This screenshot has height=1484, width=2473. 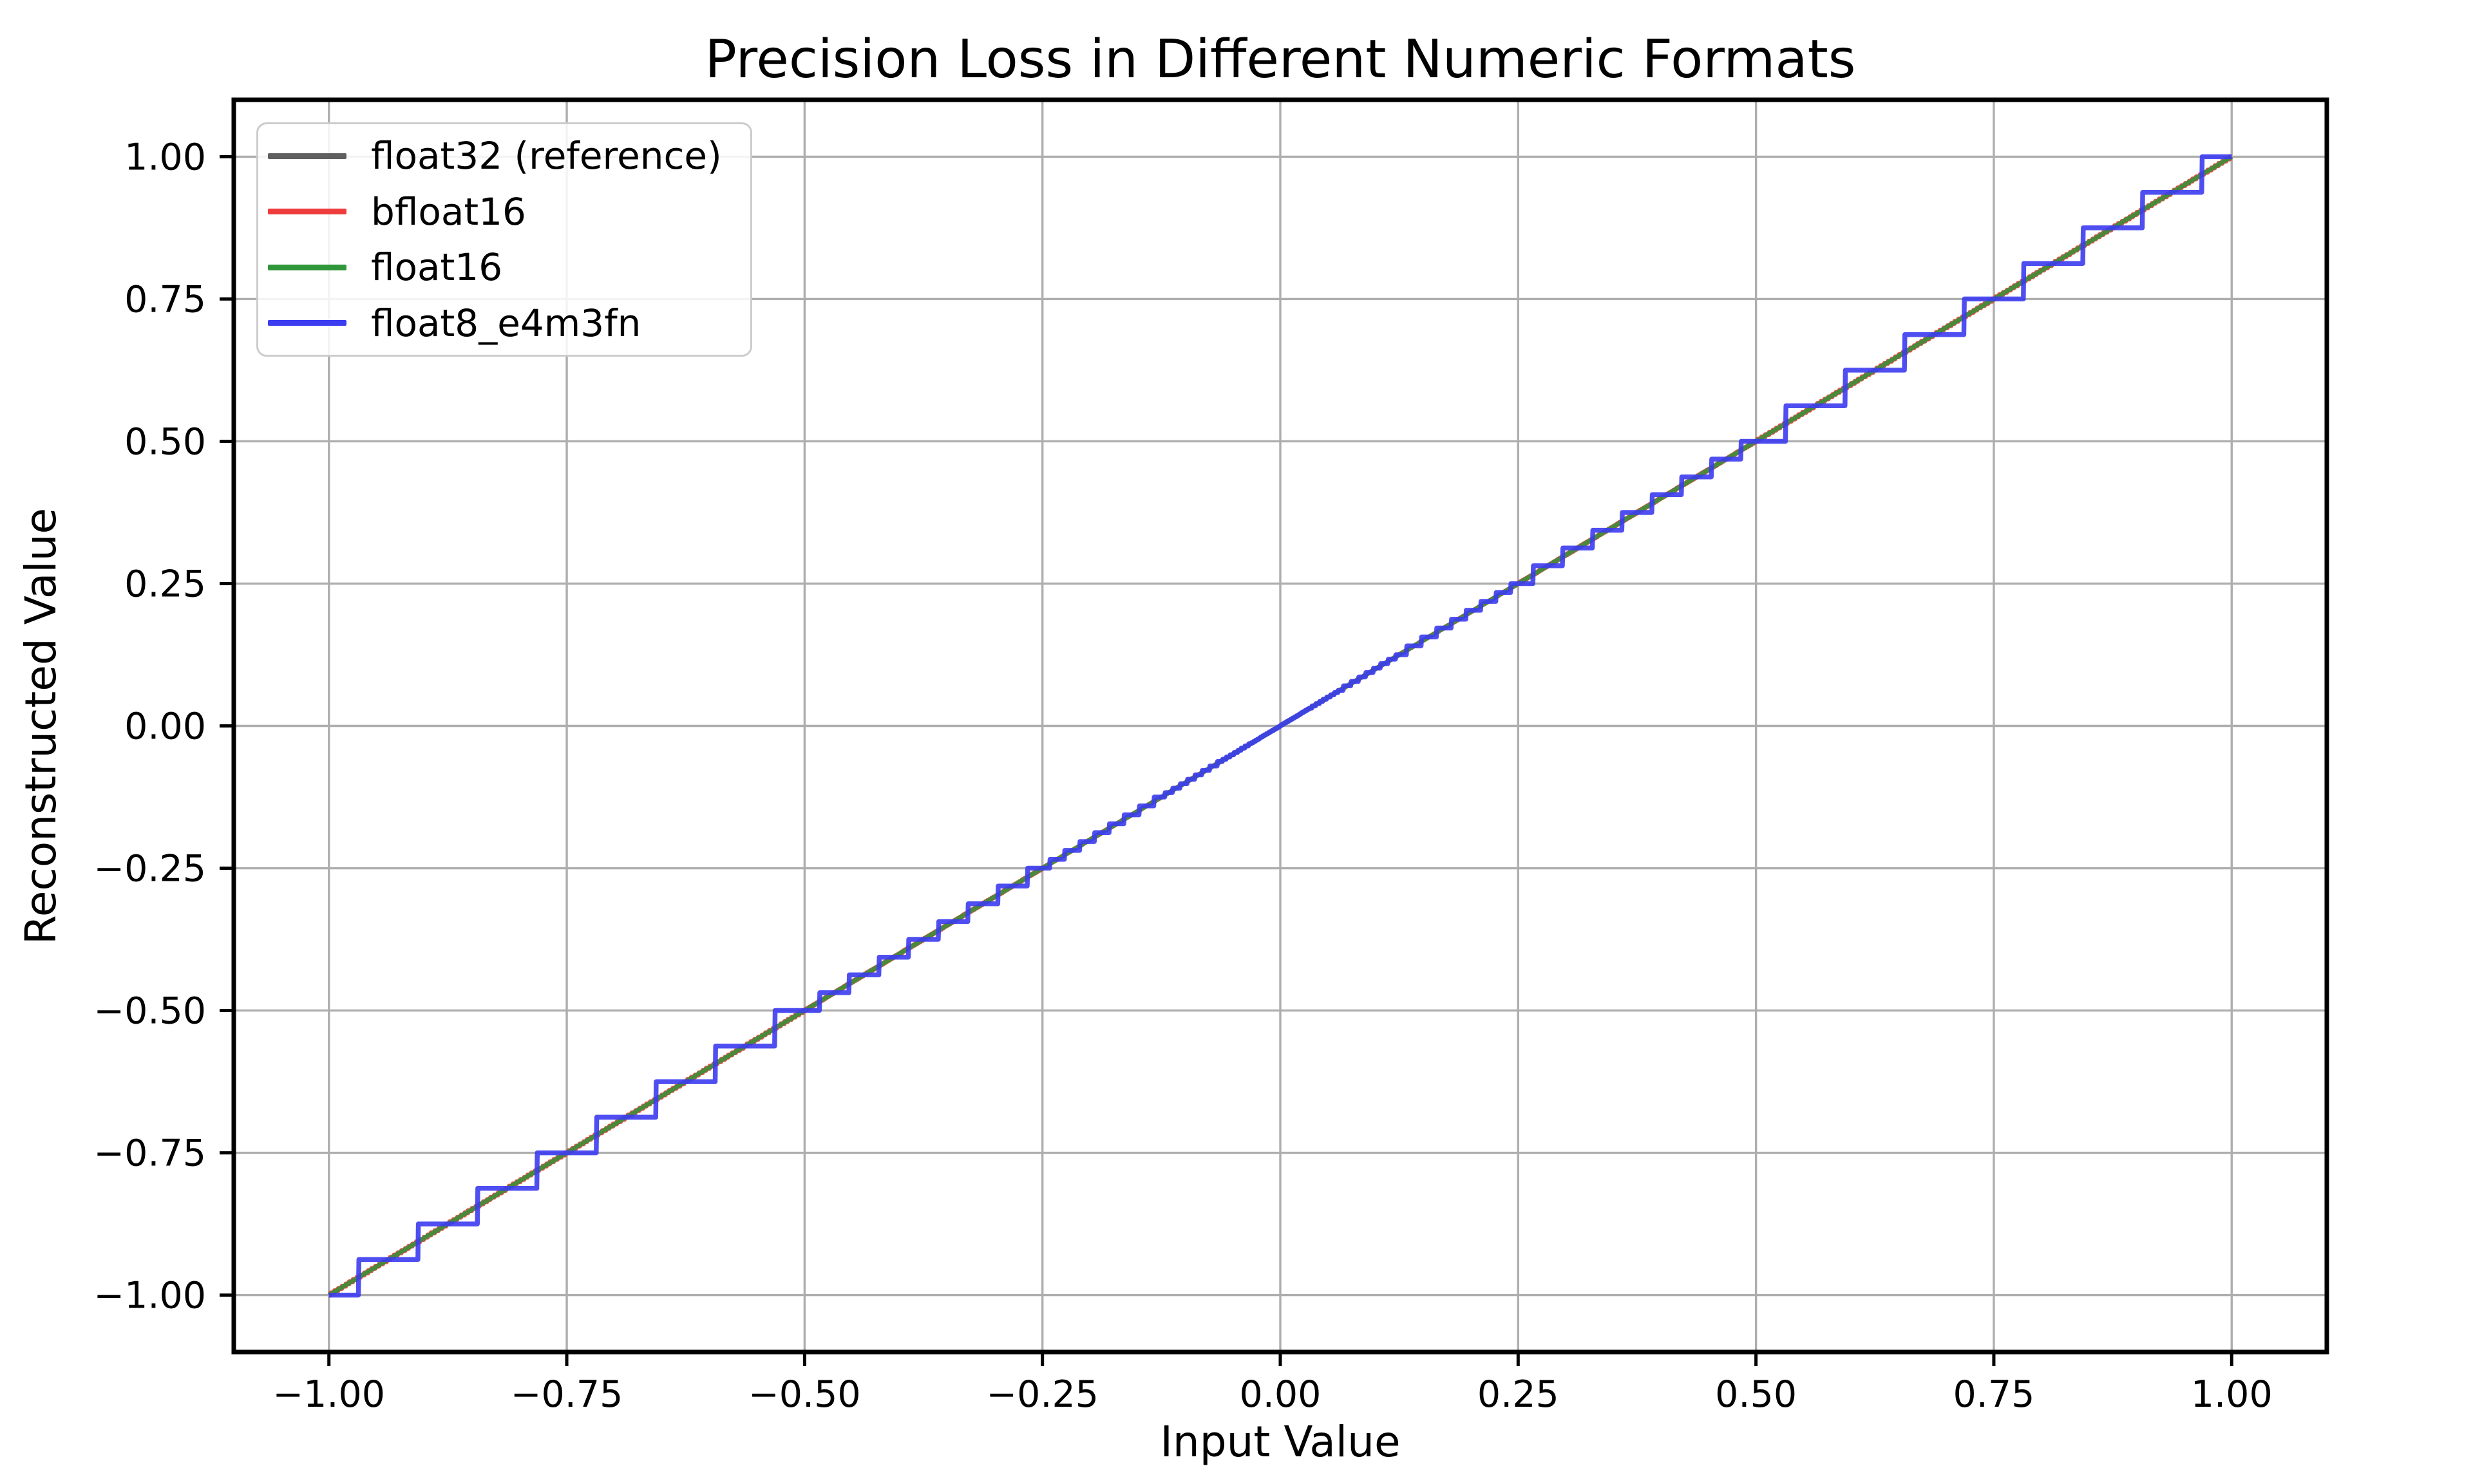 What do you see at coordinates (149, 1296) in the screenshot?
I see `y-tick-label: −1.00` at bounding box center [149, 1296].